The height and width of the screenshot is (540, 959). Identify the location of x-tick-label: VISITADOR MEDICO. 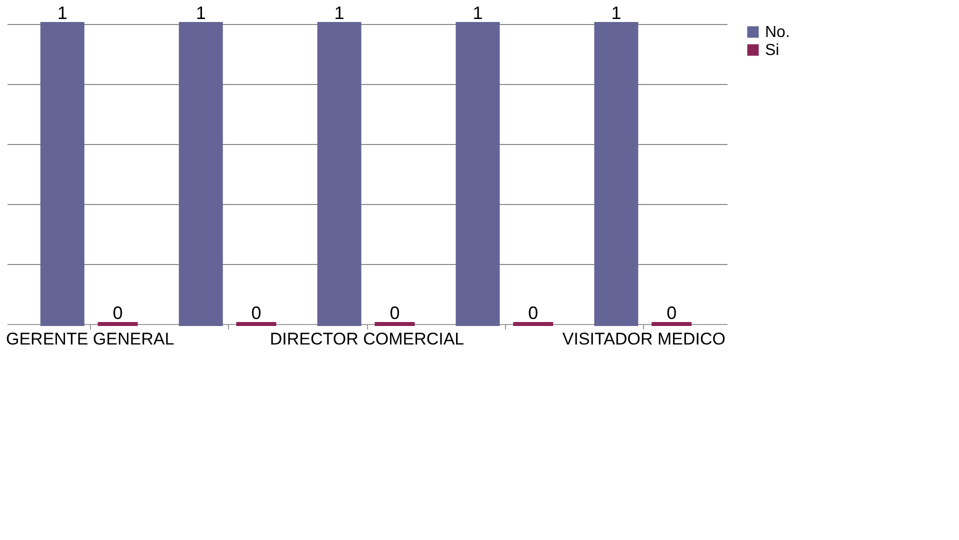
(644, 339).